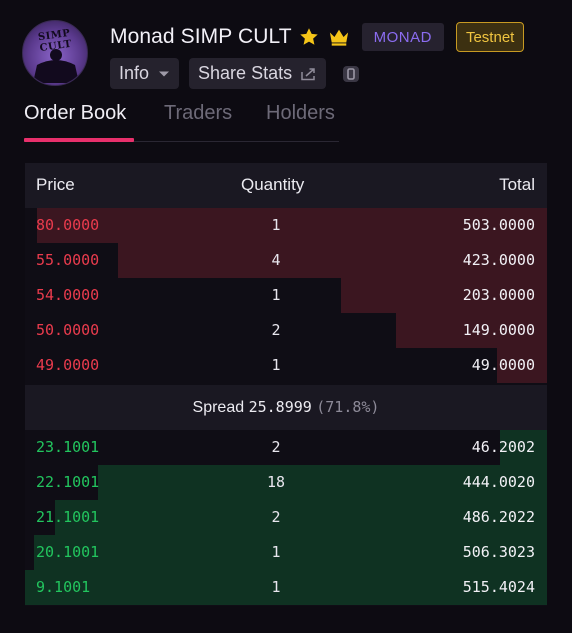 The height and width of the screenshot is (633, 572). What do you see at coordinates (68, 260) in the screenshot?
I see `ask-price: 55.0000` at bounding box center [68, 260].